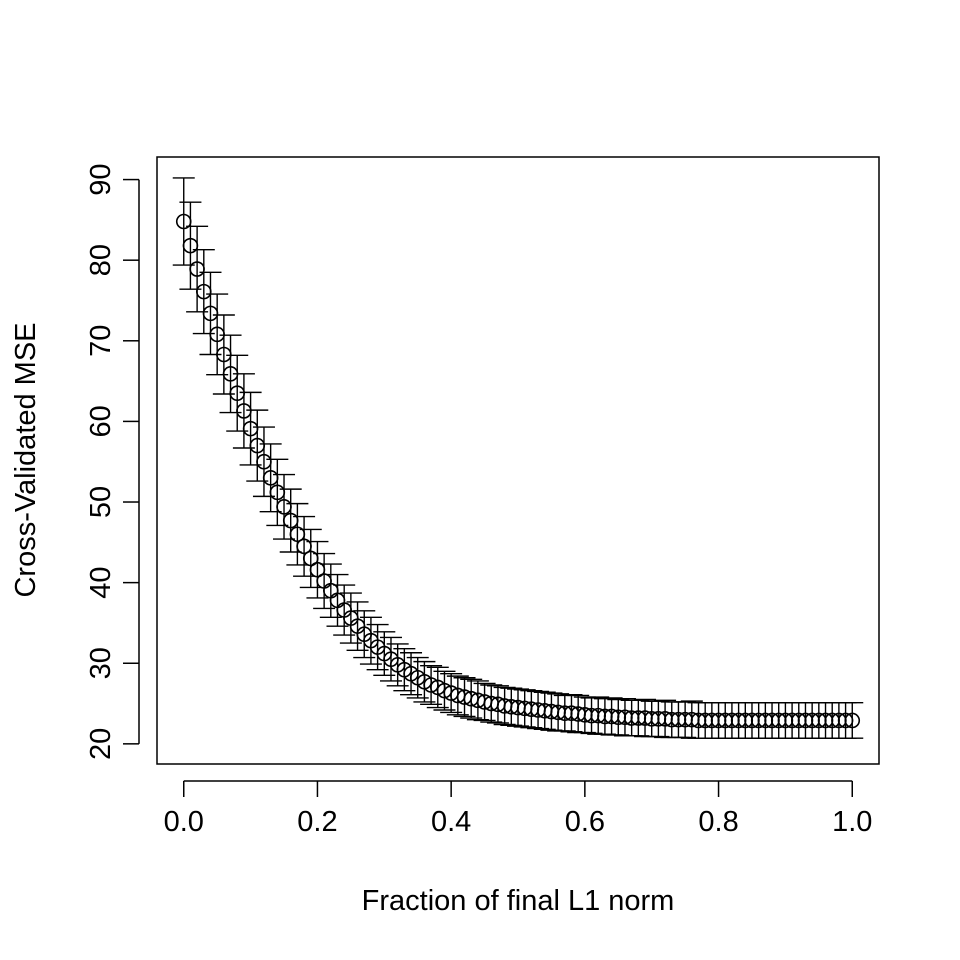 The height and width of the screenshot is (960, 960). I want to click on y-tick-label: 90, so click(101, 179).